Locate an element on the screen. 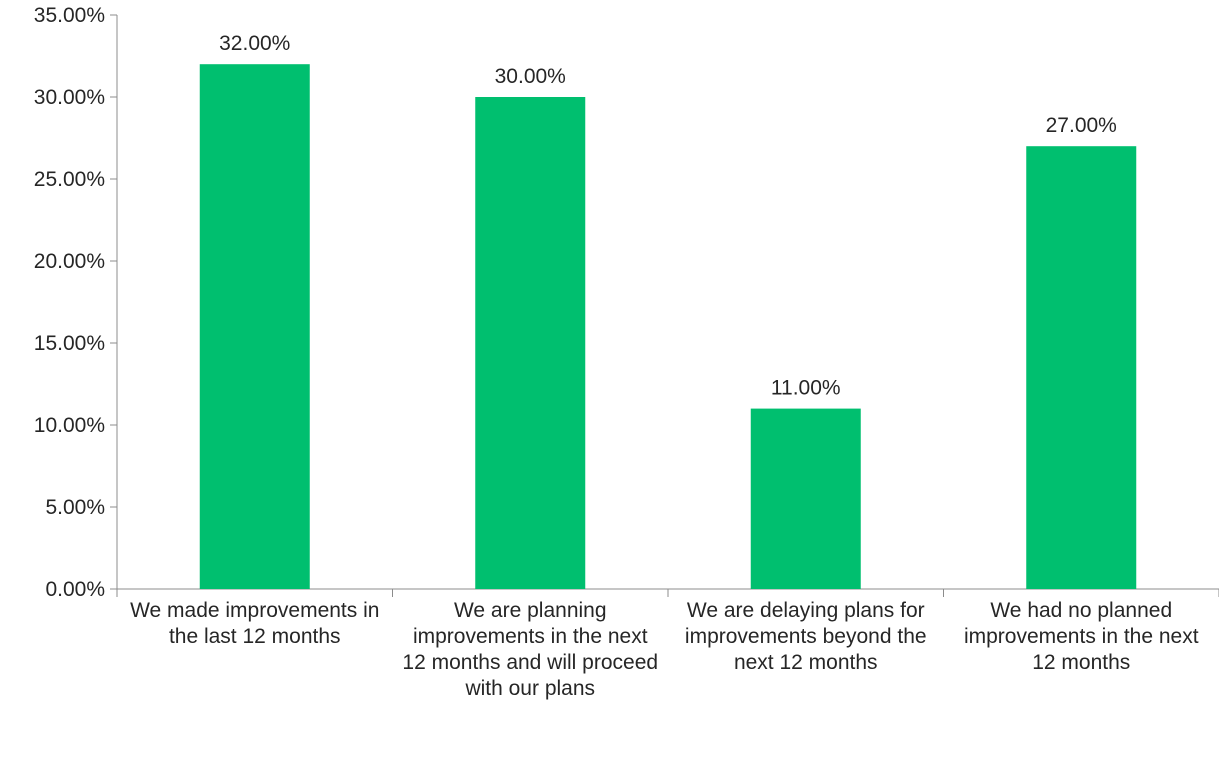  y-tick-label: 5.00% is located at coordinates (75, 507).